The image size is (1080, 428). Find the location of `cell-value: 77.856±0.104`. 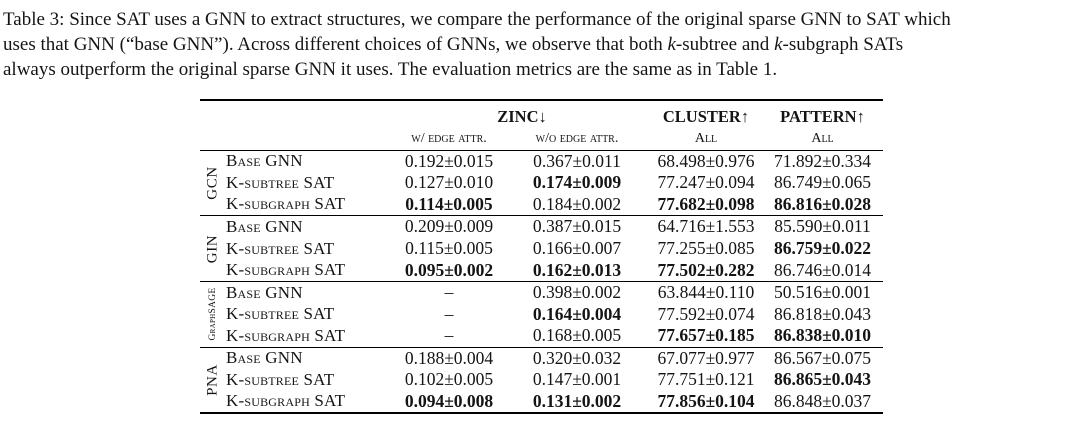

cell-value: 77.856±0.104 is located at coordinates (706, 400).